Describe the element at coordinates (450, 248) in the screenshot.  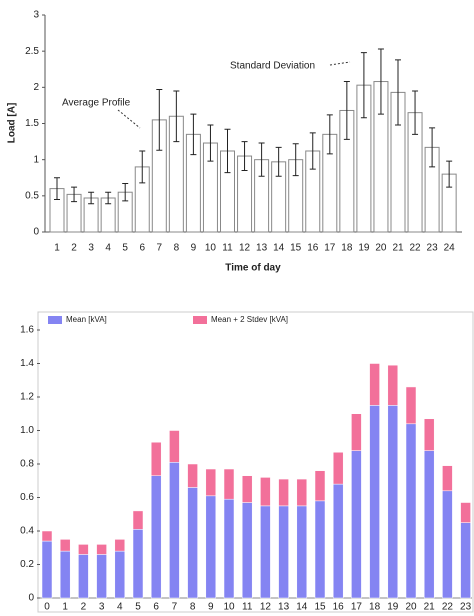
I see `x-tick-label: 24` at that location.